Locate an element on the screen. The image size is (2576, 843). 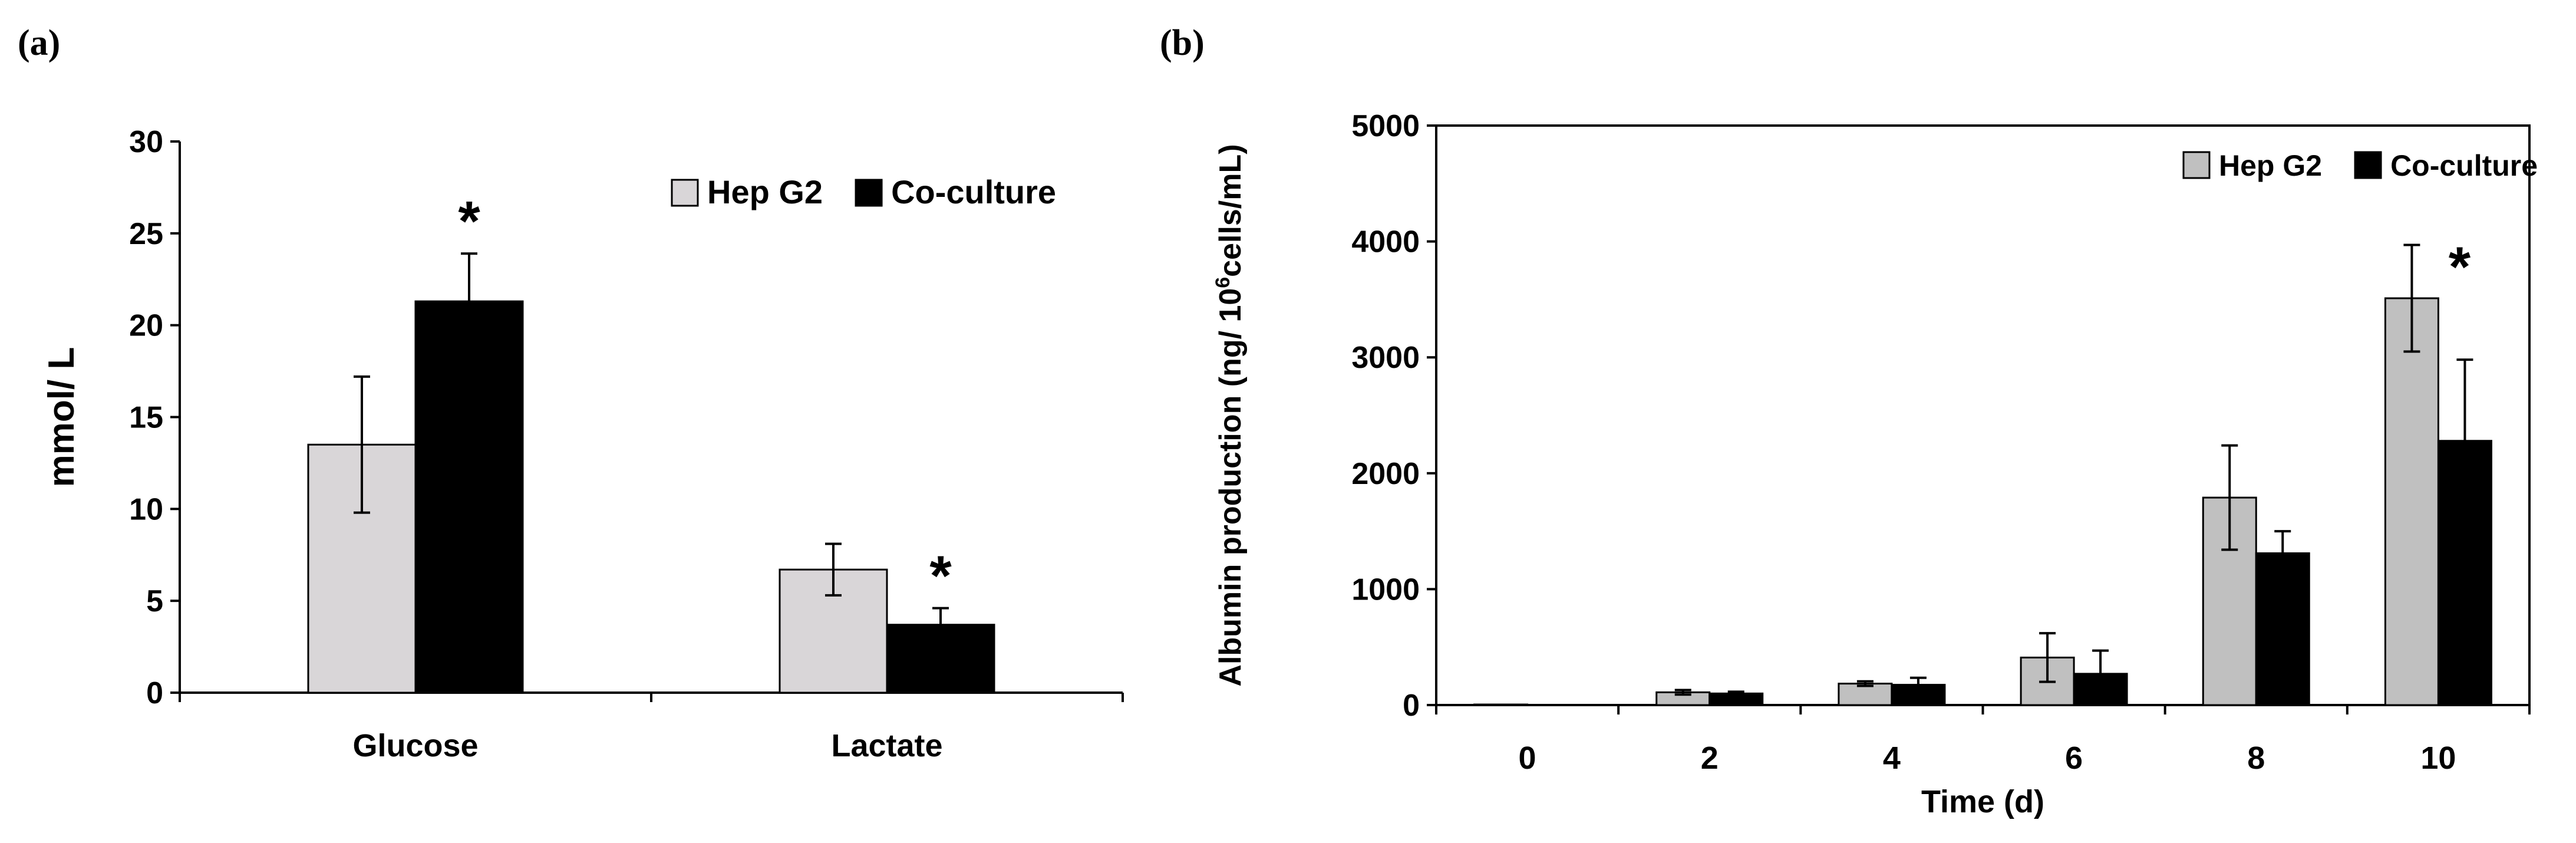
y-tick-label: 2000 is located at coordinates (1386, 474).